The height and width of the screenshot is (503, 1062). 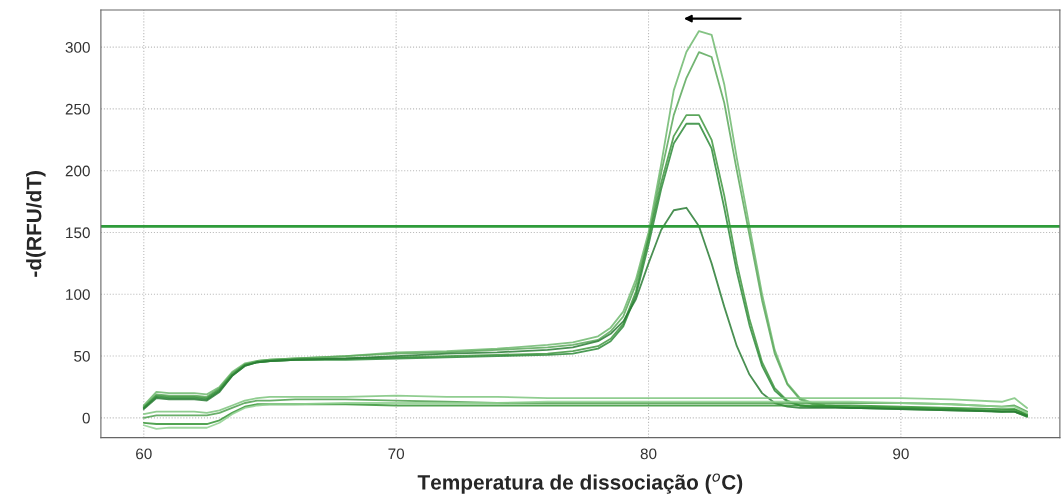 I want to click on y-tick-label: 250, so click(x=77, y=109).